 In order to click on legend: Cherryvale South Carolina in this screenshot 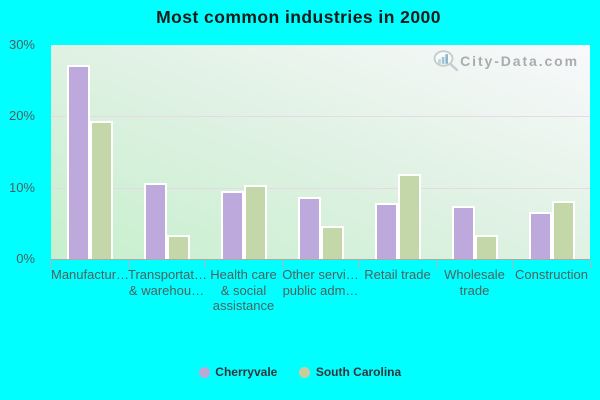, I will do `click(300, 372)`.